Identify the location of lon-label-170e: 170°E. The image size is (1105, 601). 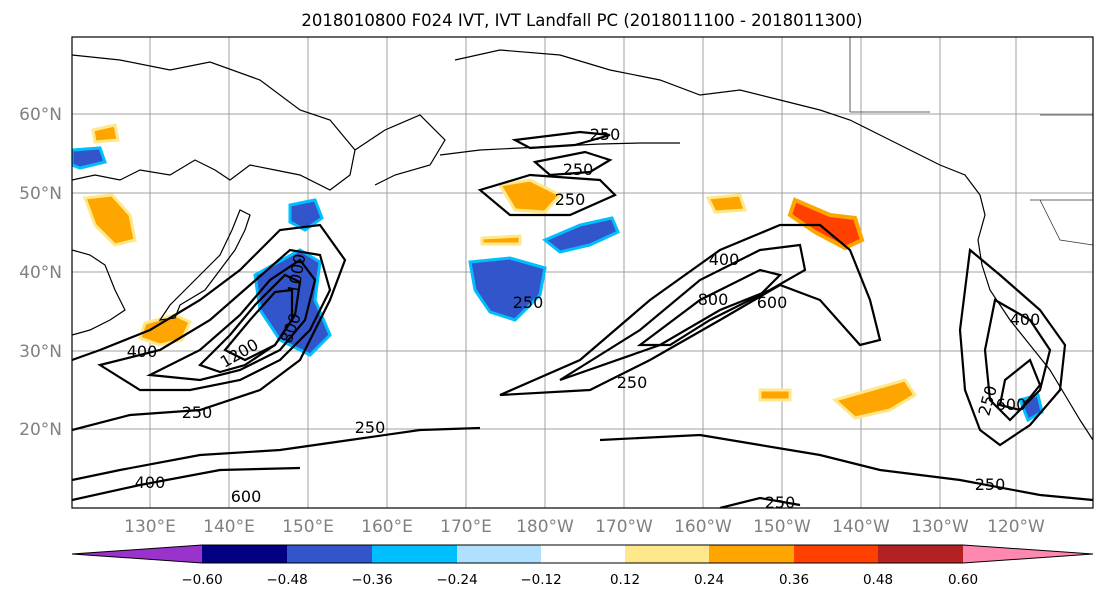
(466, 527).